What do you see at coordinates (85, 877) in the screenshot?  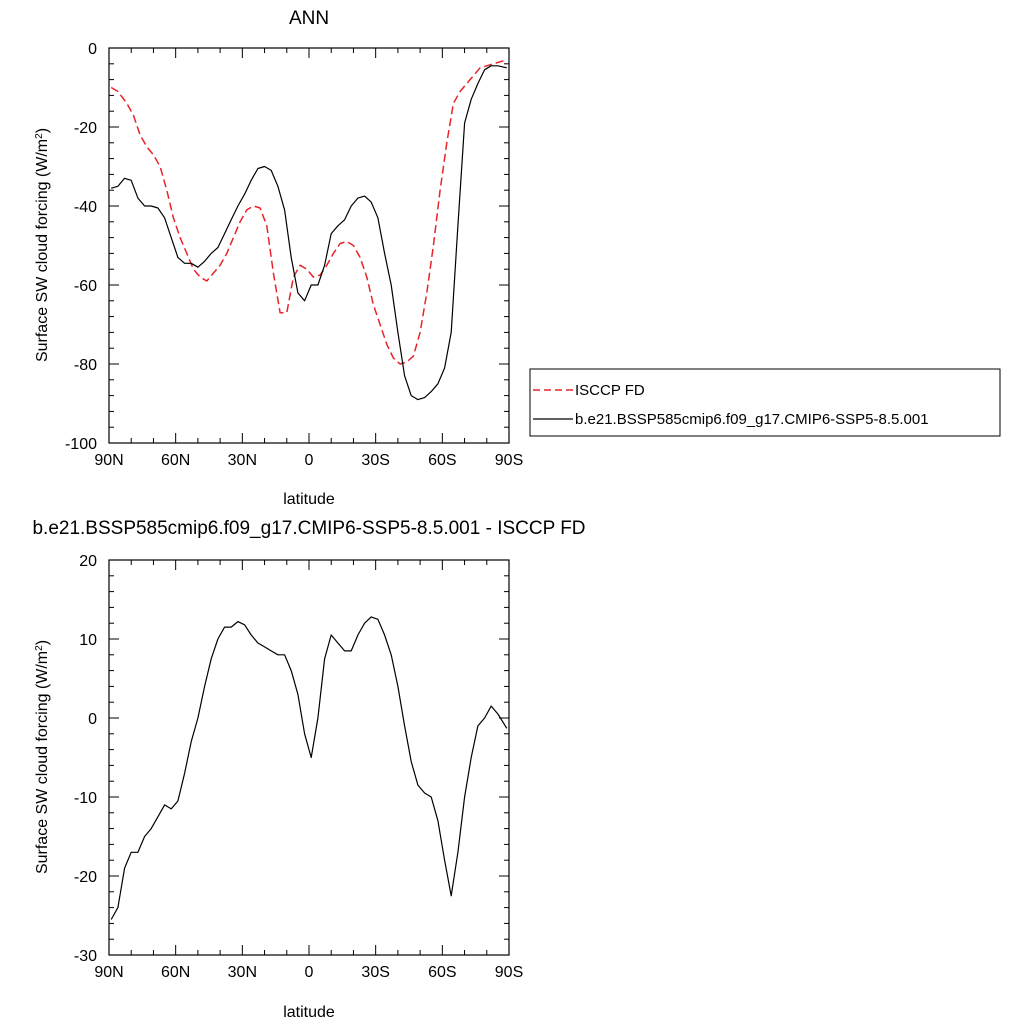 I see `bottom-y-tick-label: -20` at bounding box center [85, 877].